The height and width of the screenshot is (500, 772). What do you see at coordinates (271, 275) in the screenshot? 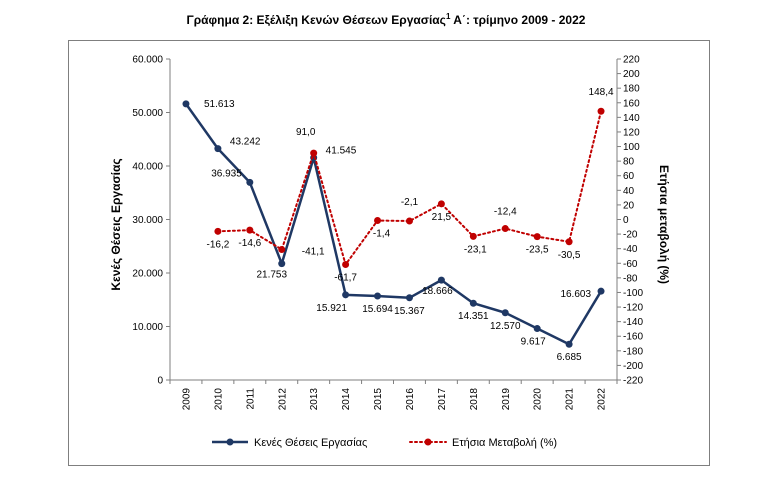
I see `vacancies-data-label: 21.753` at bounding box center [271, 275].